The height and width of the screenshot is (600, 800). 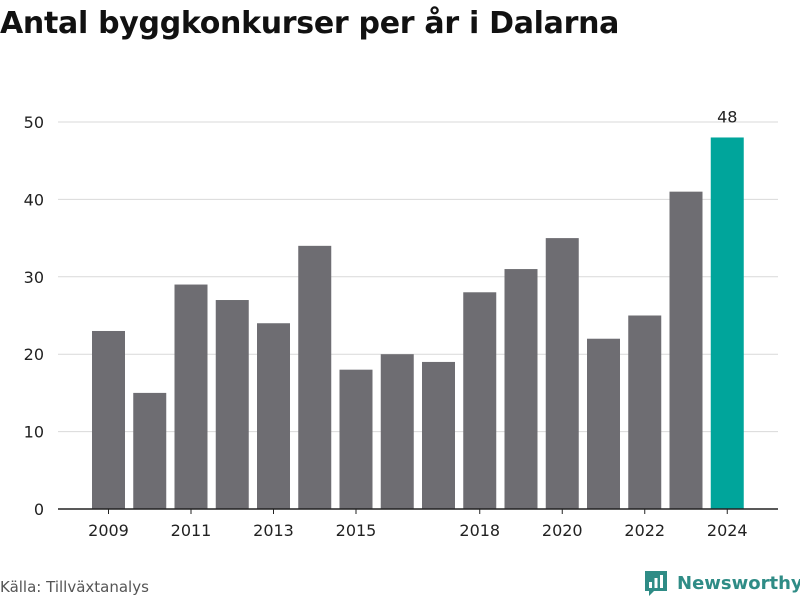 I want to click on brand-logo: Newsworthy, so click(x=721, y=583).